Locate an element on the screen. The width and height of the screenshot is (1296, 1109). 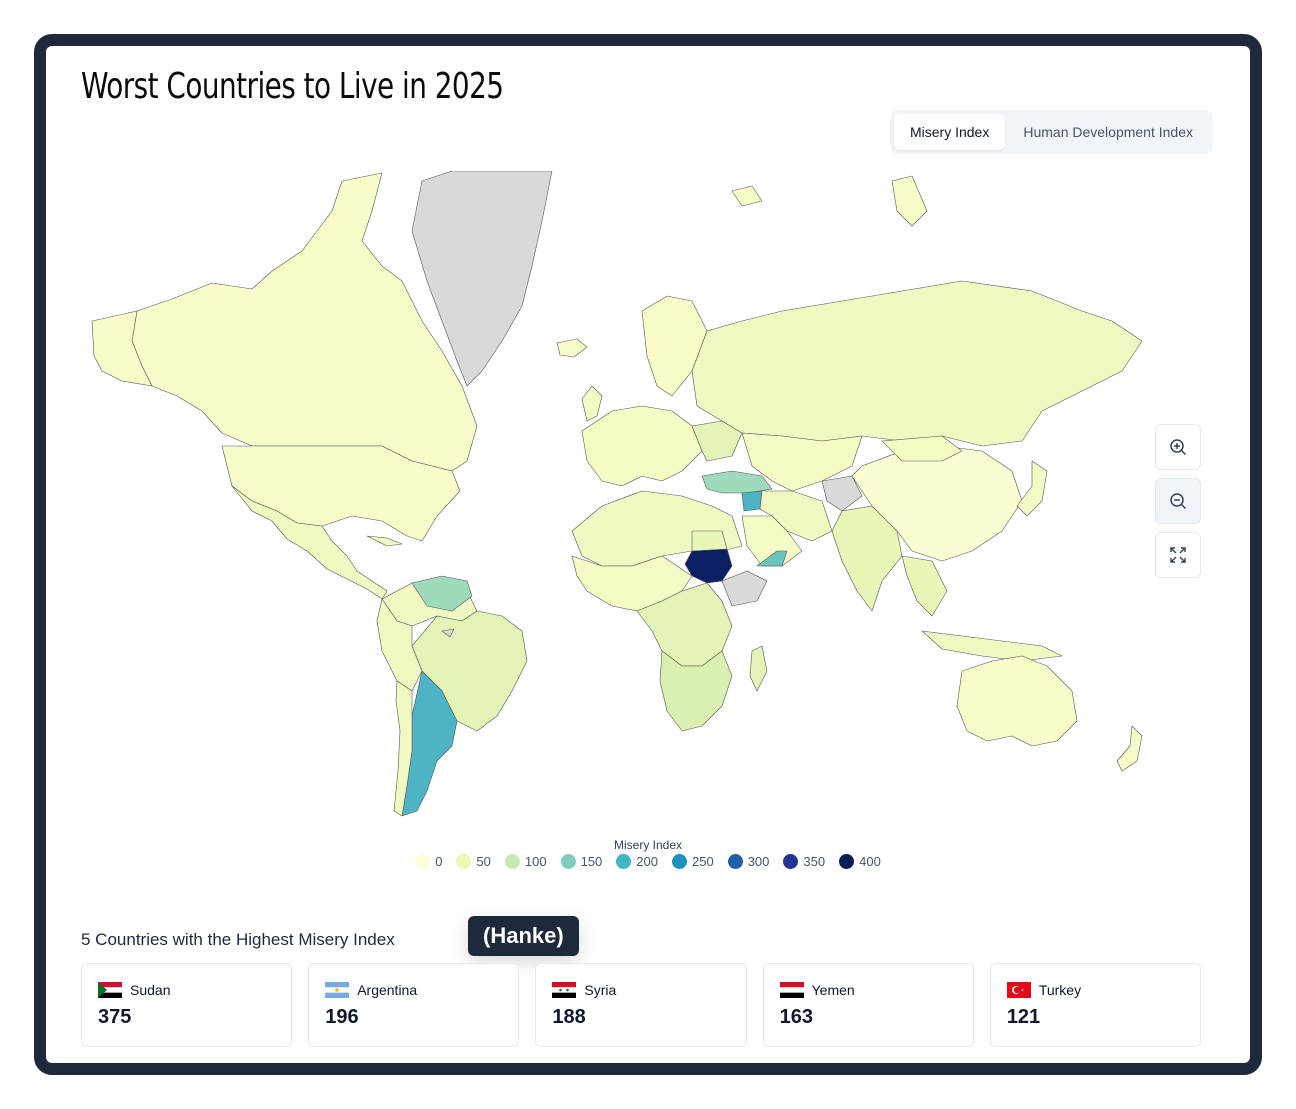
turkey-flag-icon is located at coordinates (1018, 990).